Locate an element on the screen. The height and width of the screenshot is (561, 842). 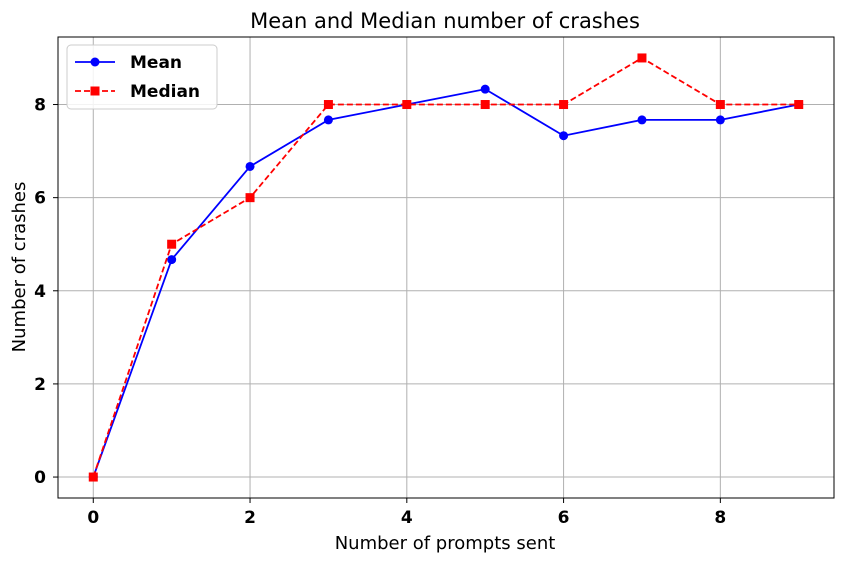
y-axis-ticks: 0 2 4 6 8 is located at coordinates (46, 292).